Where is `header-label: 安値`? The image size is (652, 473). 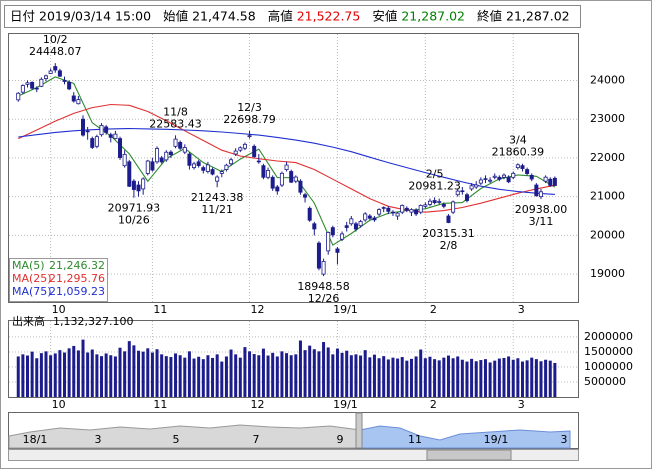
header-label: 安値 is located at coordinates (384, 16).